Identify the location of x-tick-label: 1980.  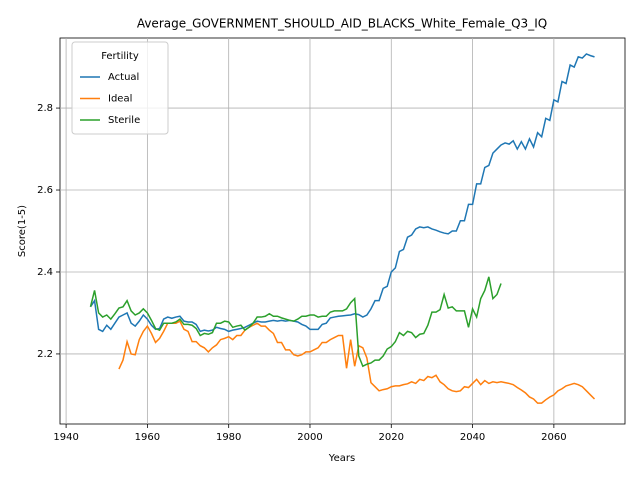
(228, 437).